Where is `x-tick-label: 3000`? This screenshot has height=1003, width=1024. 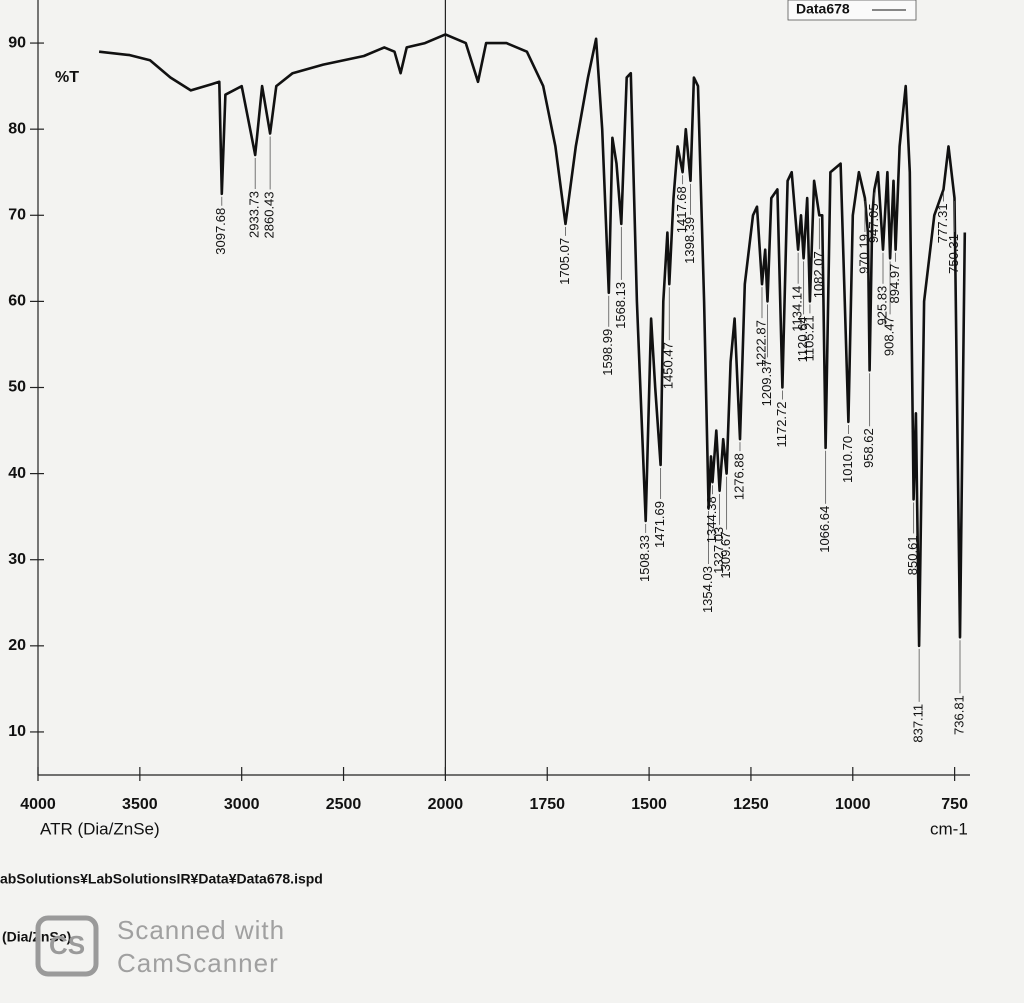
x-tick-label: 3000 is located at coordinates (242, 804).